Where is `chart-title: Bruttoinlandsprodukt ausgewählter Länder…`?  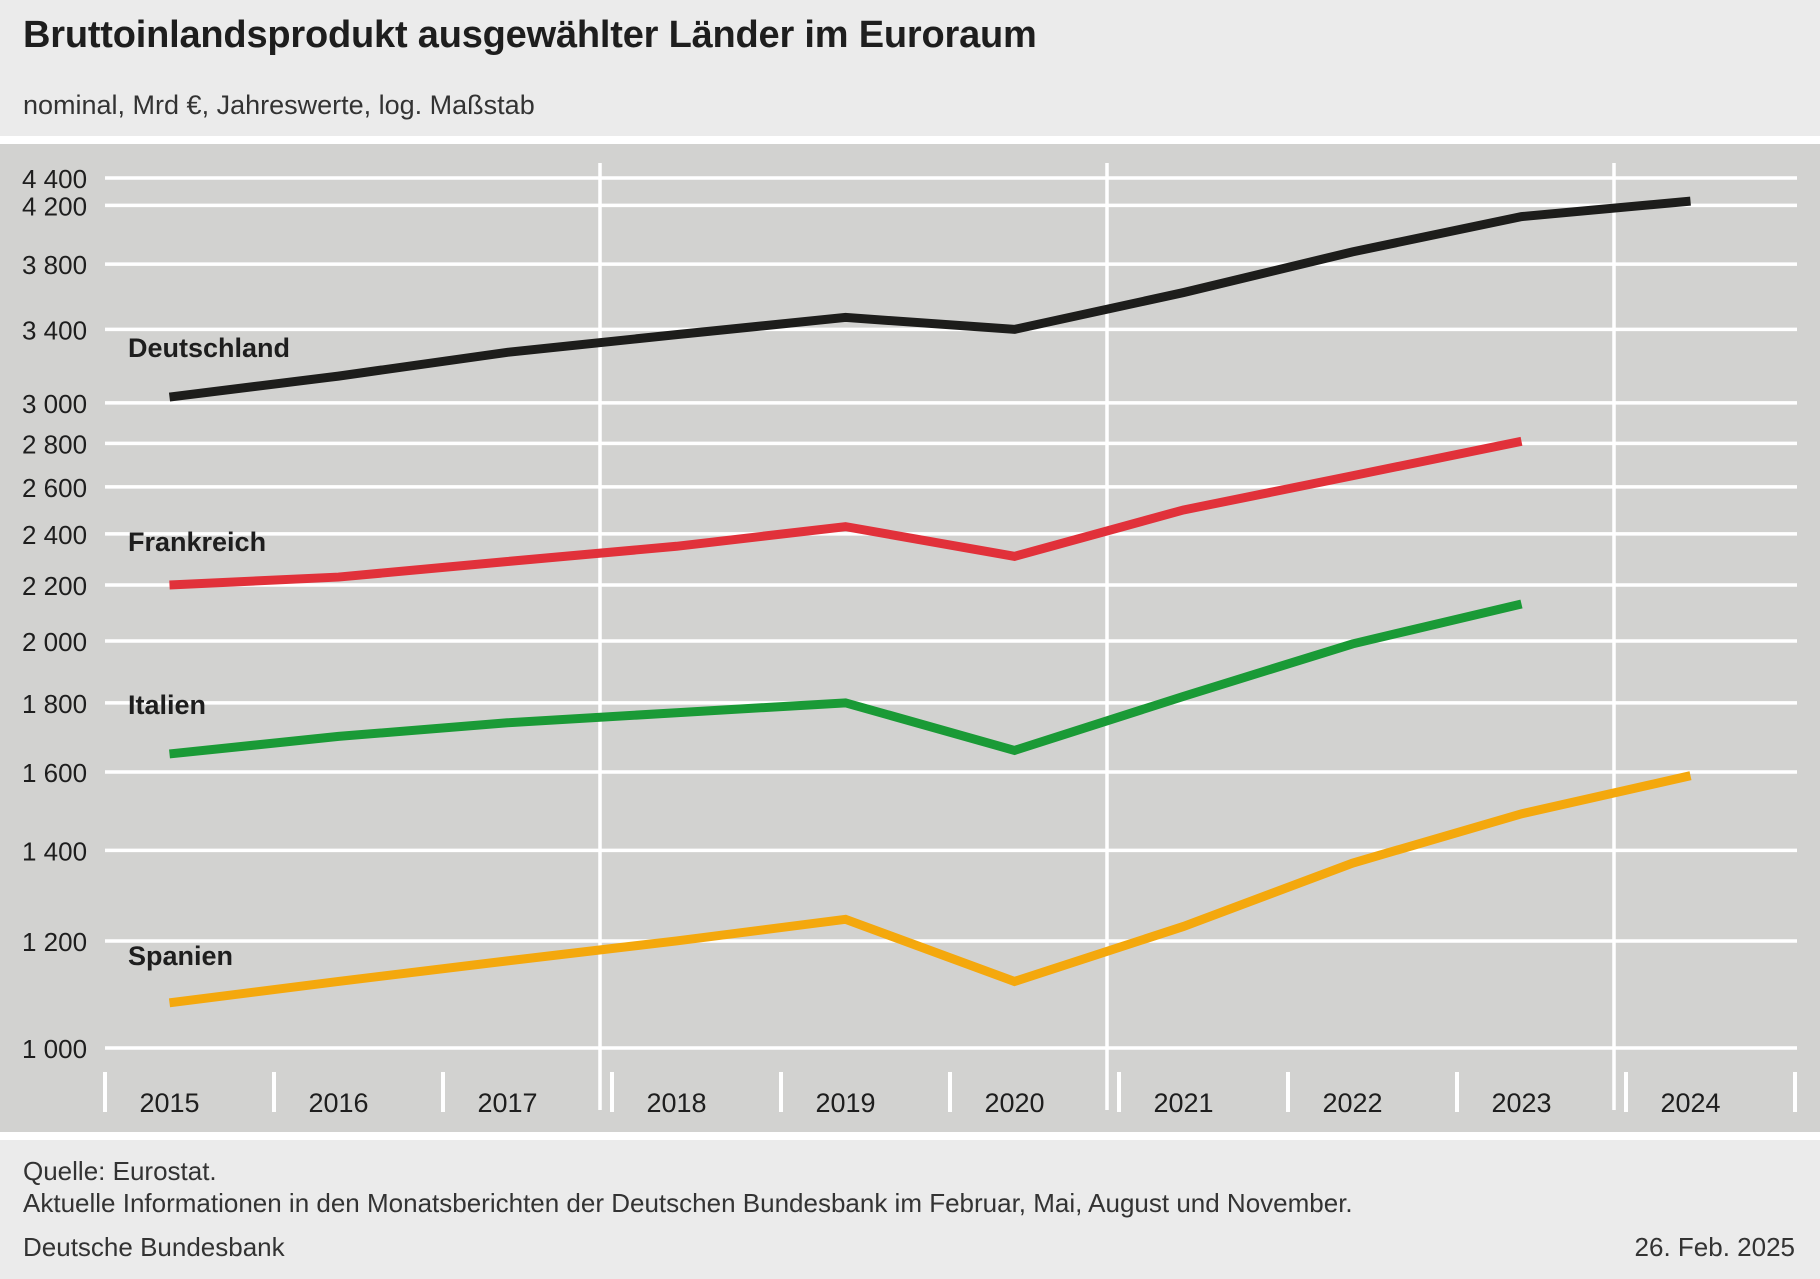
chart-title: Bruttoinlandsprodukt ausgewählter Länder… is located at coordinates (530, 35).